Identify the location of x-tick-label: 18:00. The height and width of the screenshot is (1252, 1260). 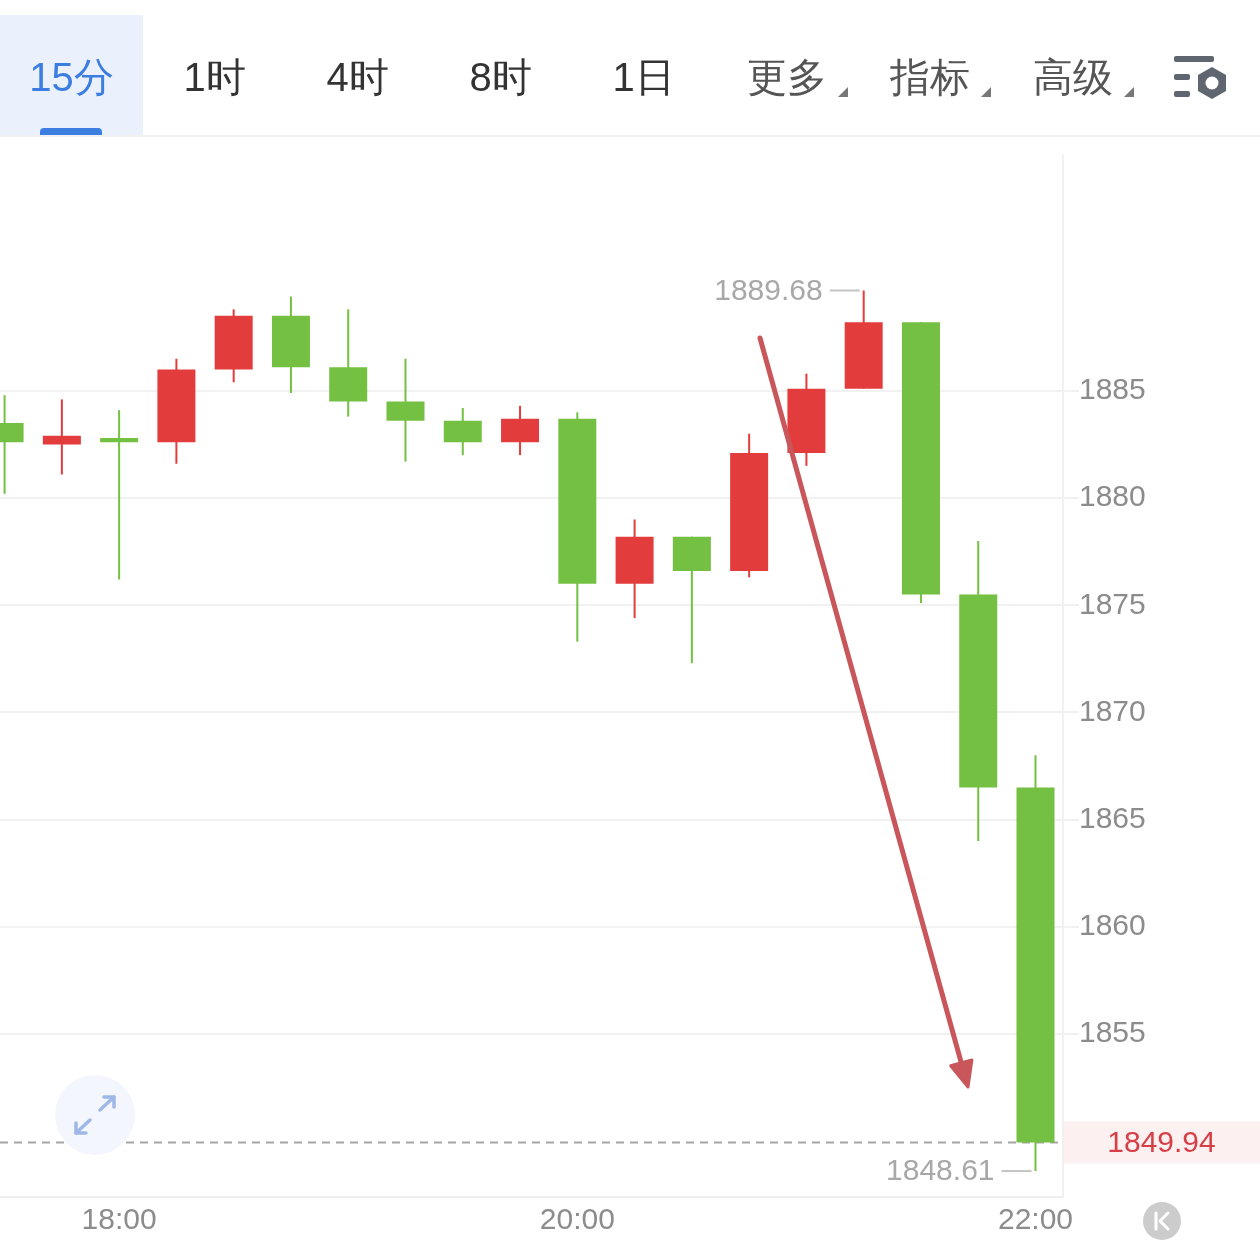
(119, 1219).